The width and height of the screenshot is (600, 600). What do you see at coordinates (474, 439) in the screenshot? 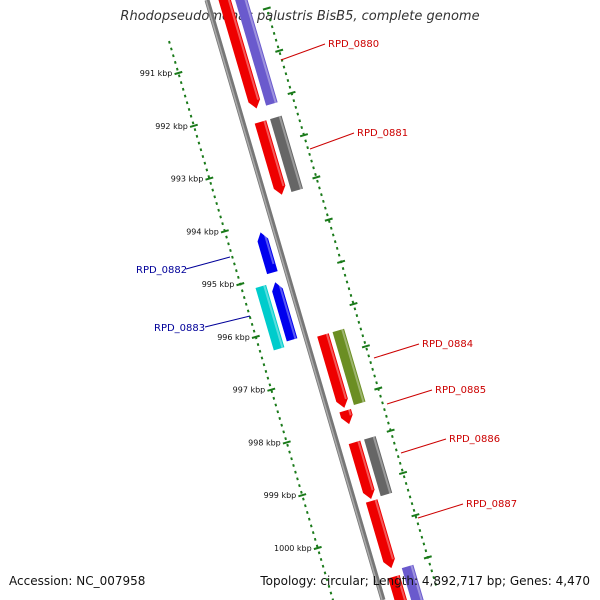
I see `gene-label: RPD_0886` at bounding box center [474, 439].